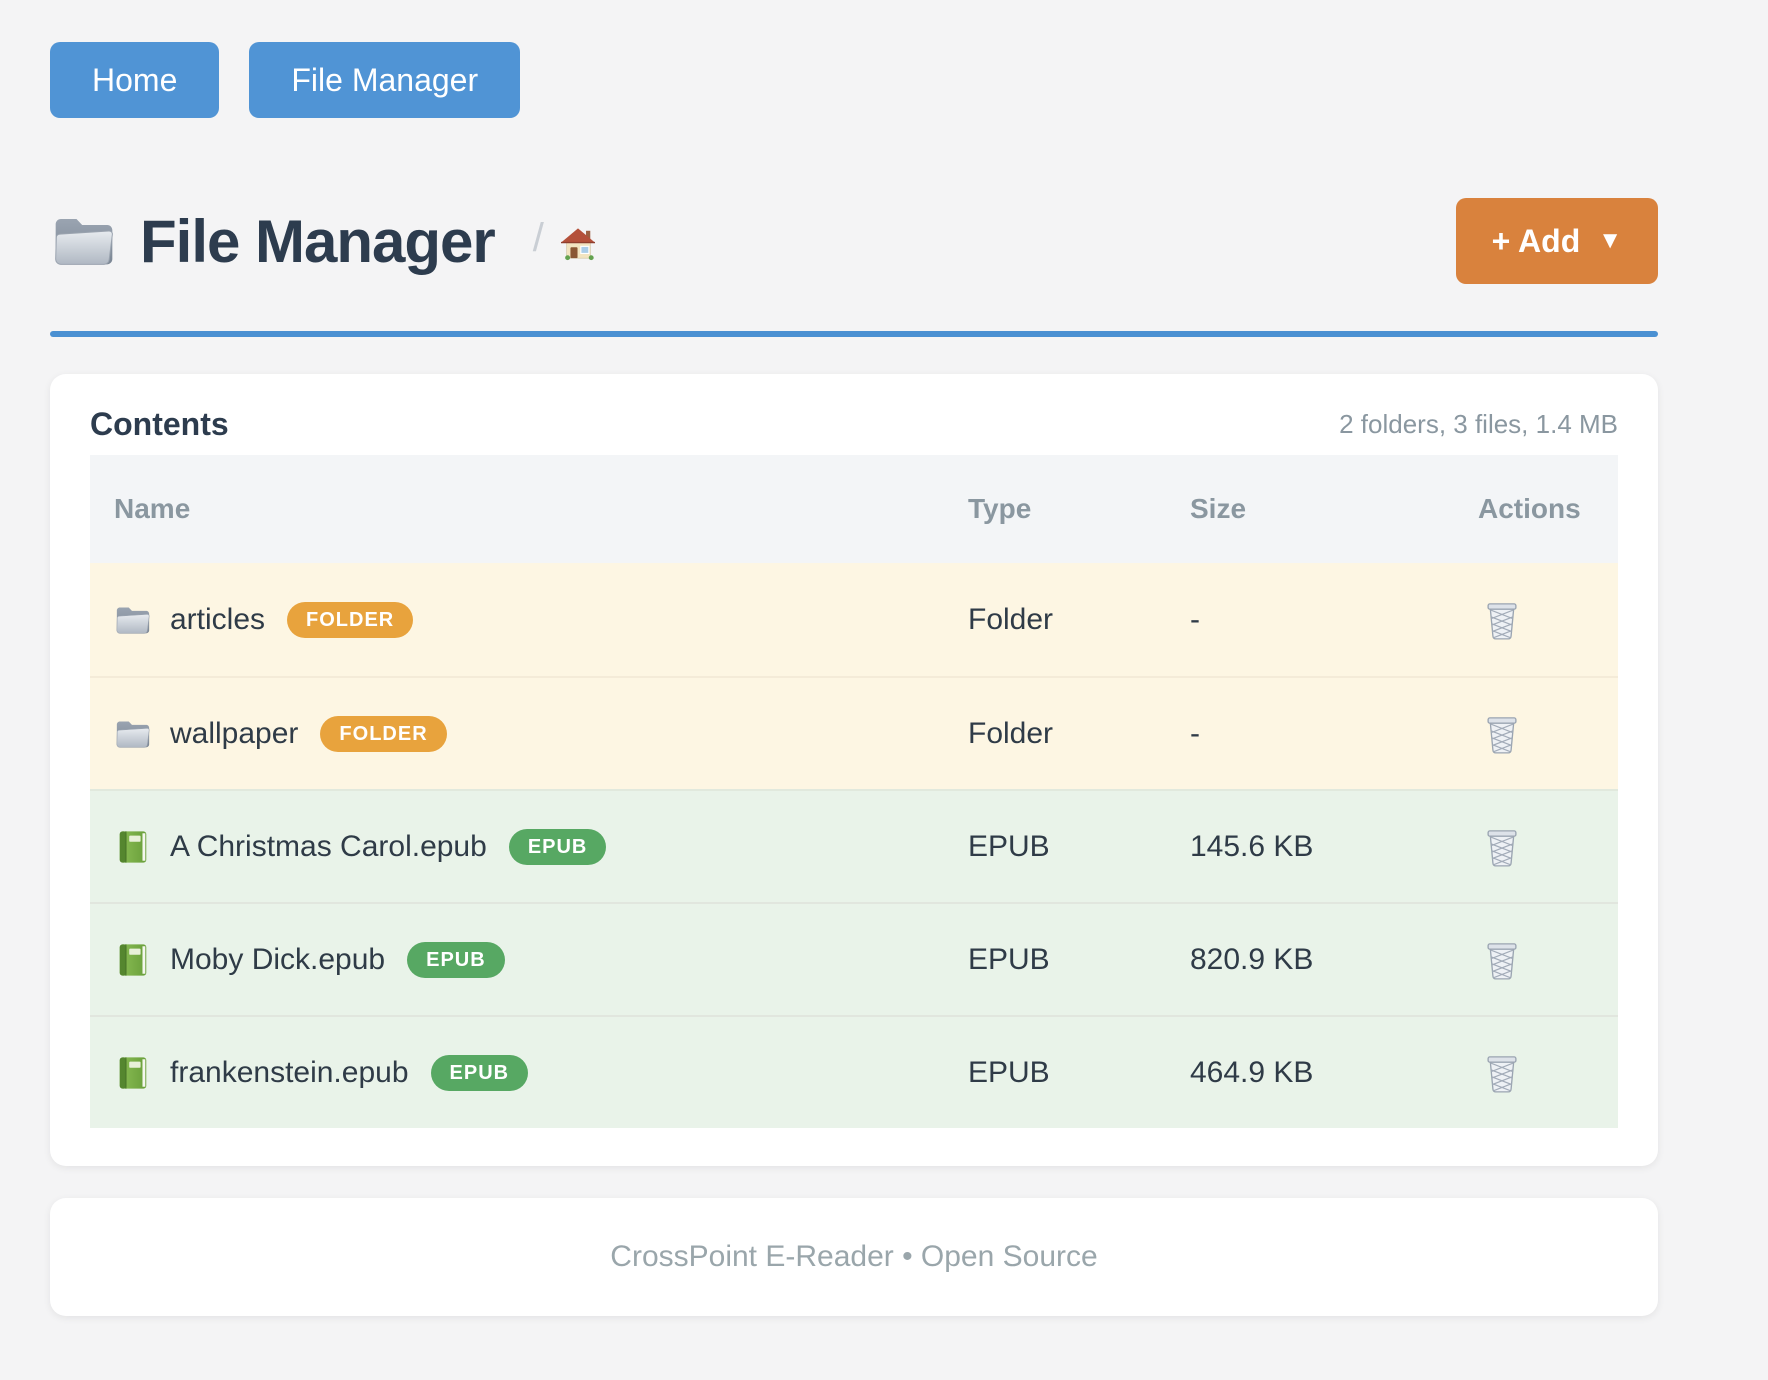 Image resolution: width=1768 pixels, height=1380 pixels. I want to click on name-cell: wallpaper FOLDER, so click(529, 733).